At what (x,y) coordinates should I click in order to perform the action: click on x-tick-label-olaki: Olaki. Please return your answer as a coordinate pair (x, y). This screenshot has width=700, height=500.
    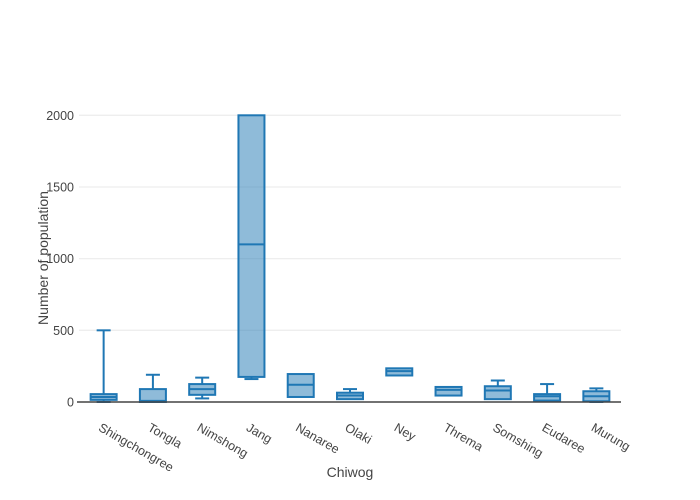
    Looking at the image, I should click on (359, 433).